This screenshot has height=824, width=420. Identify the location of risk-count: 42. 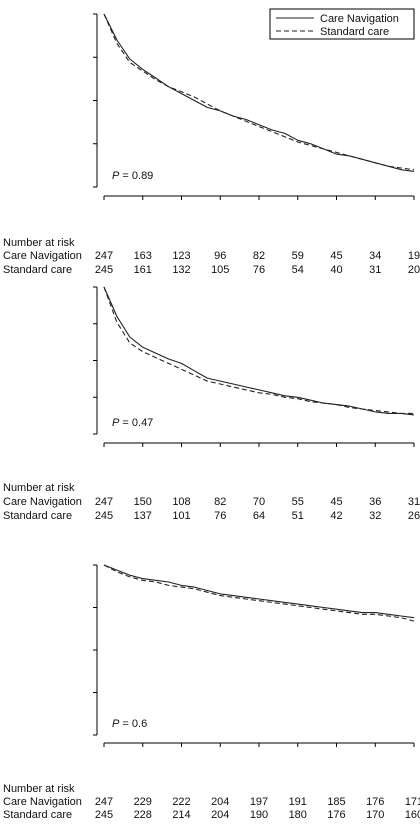
(336, 516).